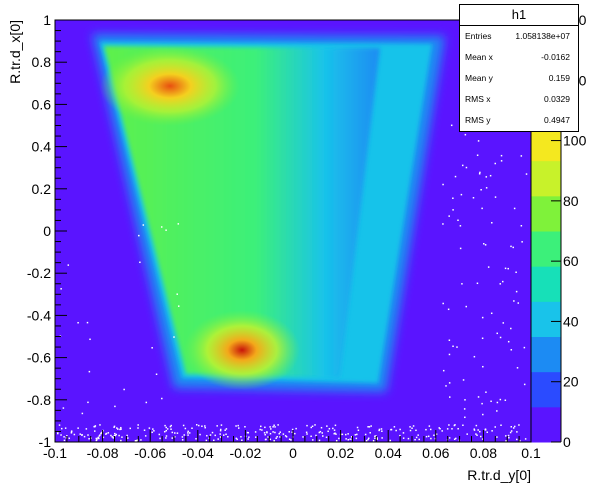  What do you see at coordinates (198, 453) in the screenshot?
I see `x-tick-label: -0.04` at bounding box center [198, 453].